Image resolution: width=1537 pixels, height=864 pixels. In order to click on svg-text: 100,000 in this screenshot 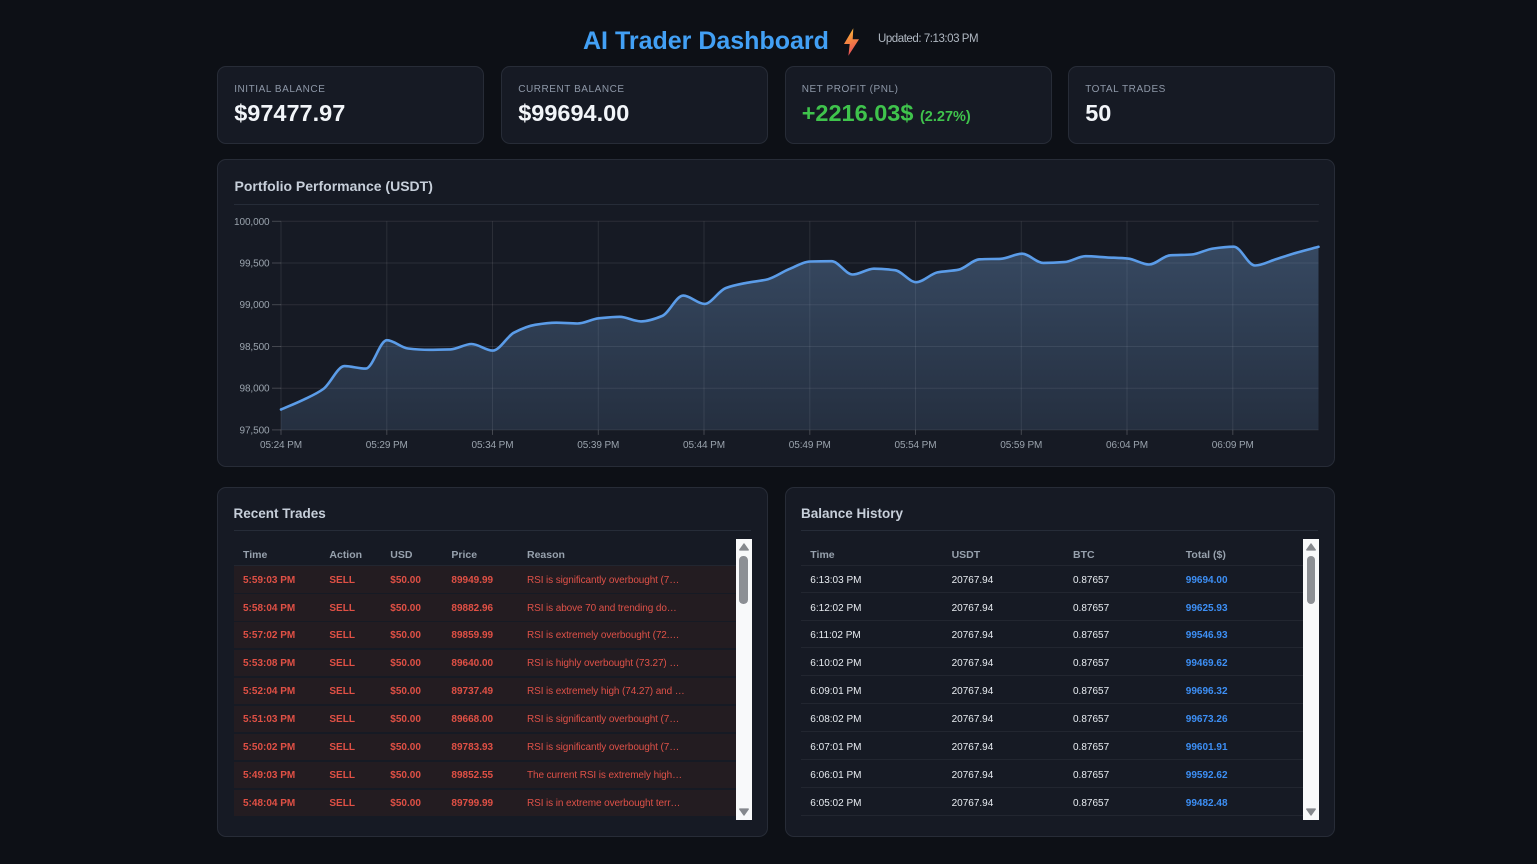, I will do `click(252, 222)`.